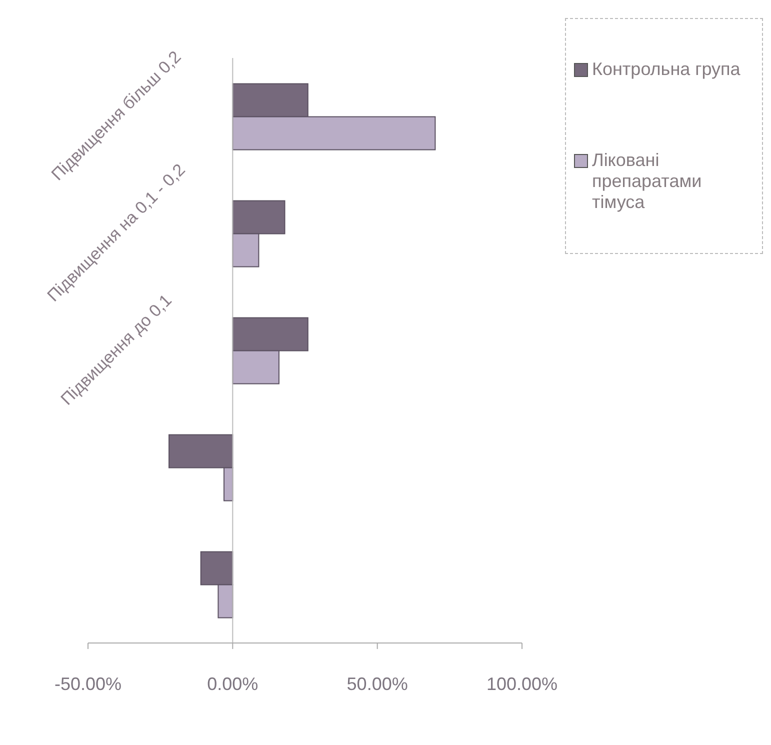 The height and width of the screenshot is (745, 771). Describe the element at coordinates (666, 69) in the screenshot. I see `legend-label: Контрольна група` at that location.